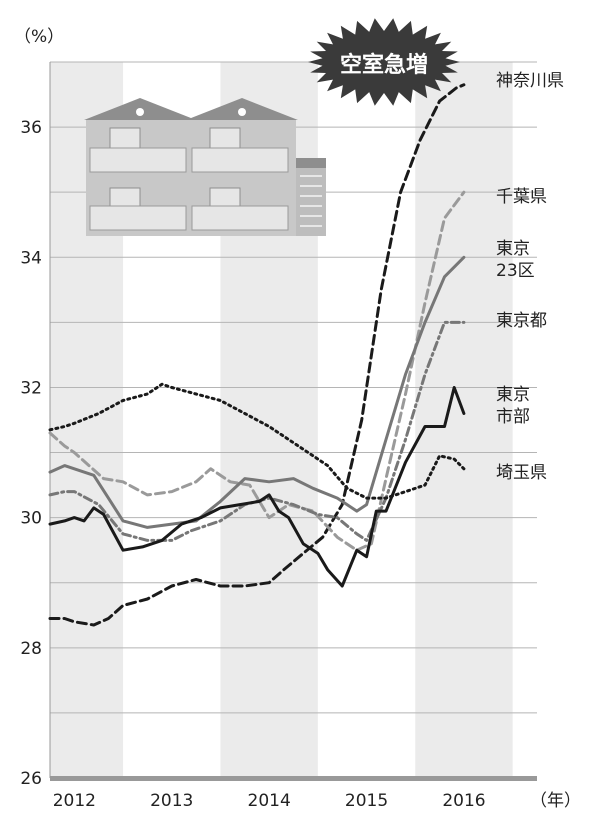  What do you see at coordinates (31, 128) in the screenshot?
I see `y-tick-36: 36` at bounding box center [31, 128].